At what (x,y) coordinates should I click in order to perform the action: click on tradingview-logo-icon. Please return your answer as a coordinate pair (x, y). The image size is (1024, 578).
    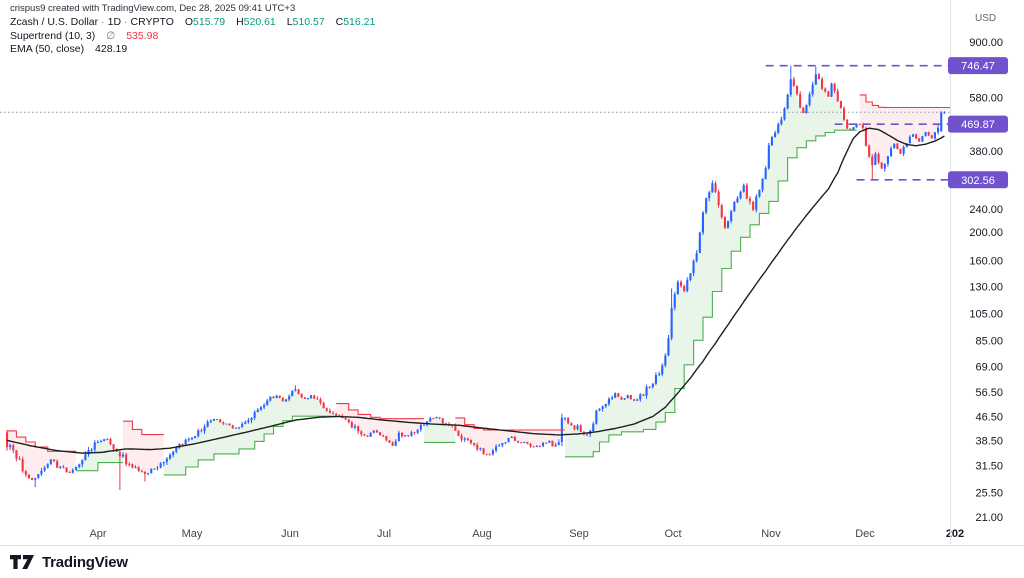
    Looking at the image, I should click on (22, 562).